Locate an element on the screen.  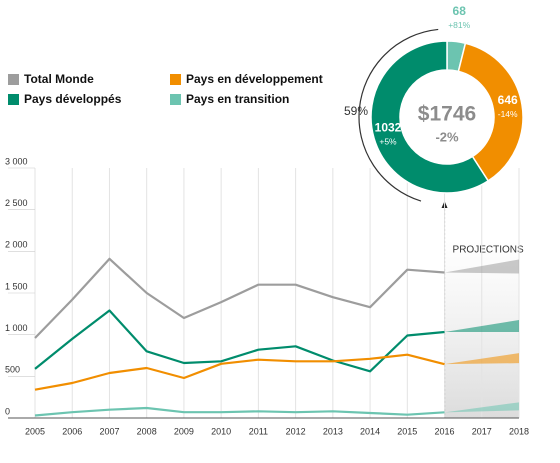
legend-label: Pays en développement is located at coordinates (254, 79).